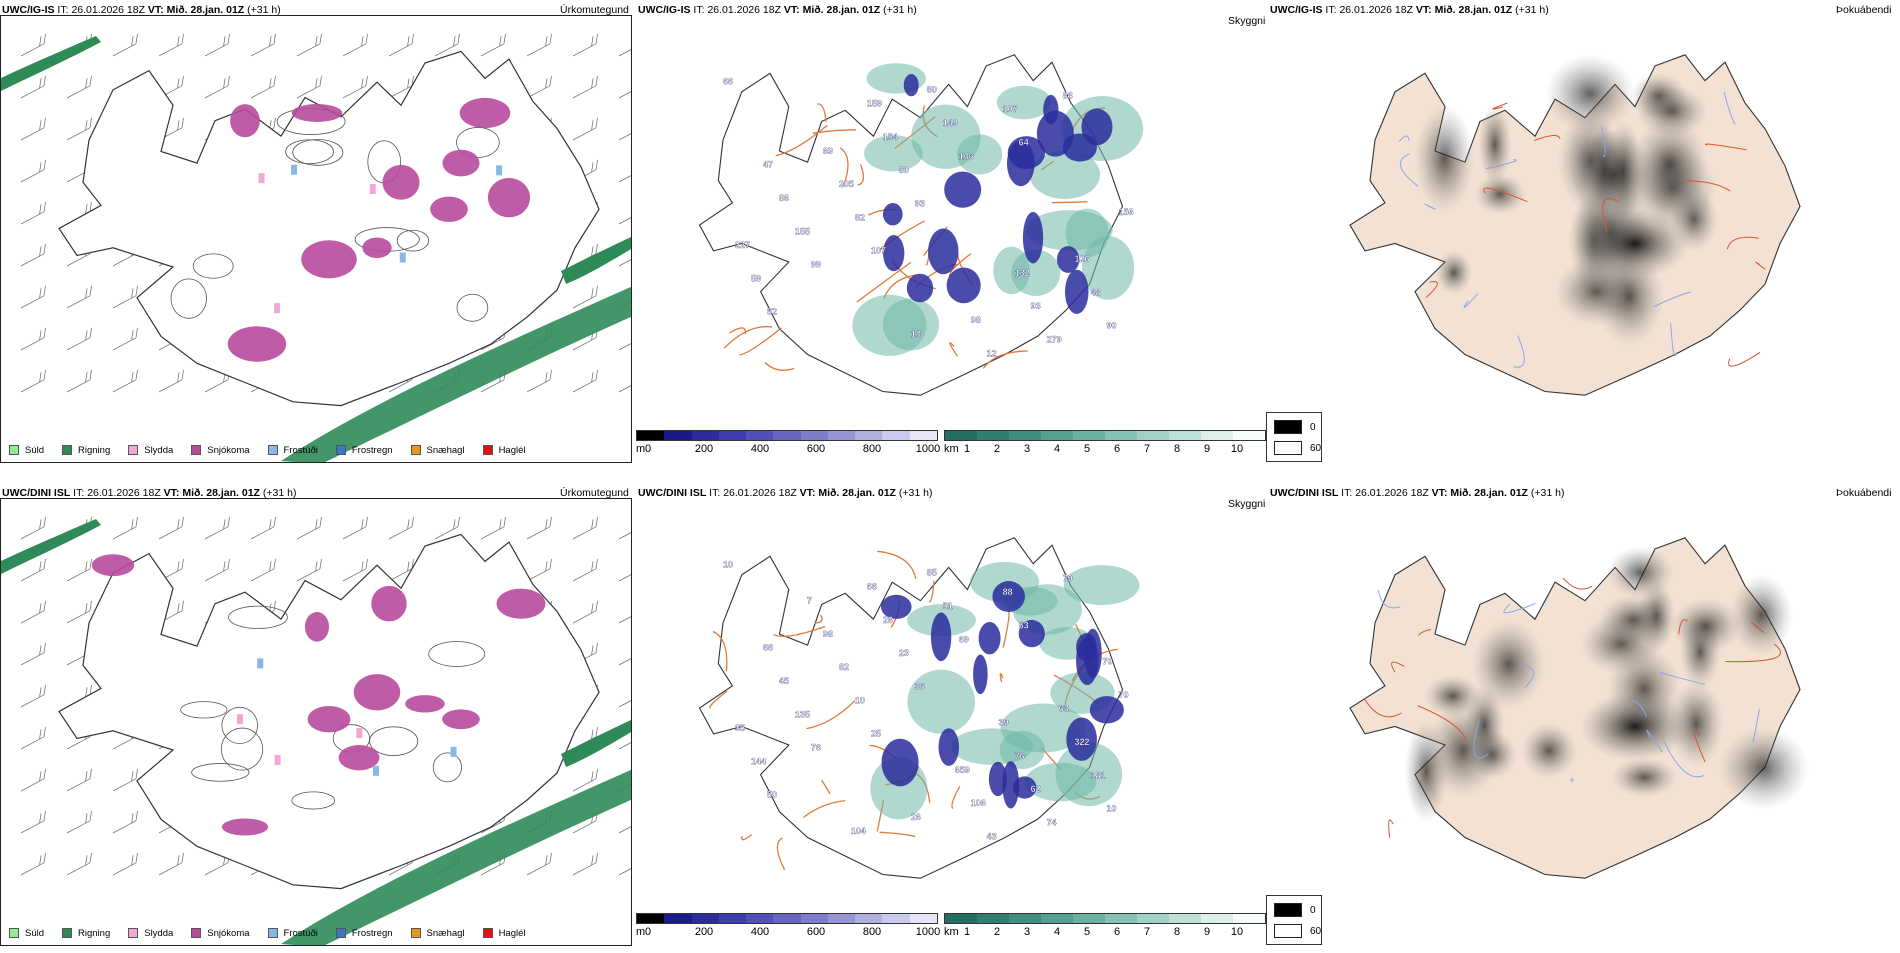 The image size is (1900, 953). I want to click on fog-swatch, so click(1288, 931).